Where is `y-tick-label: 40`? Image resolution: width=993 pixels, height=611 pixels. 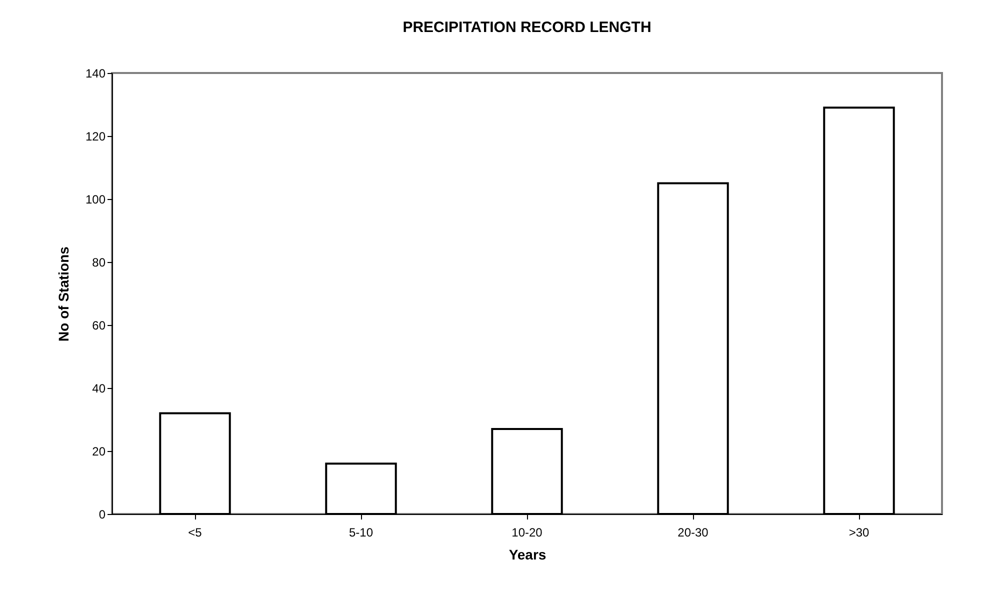 y-tick-label: 40 is located at coordinates (99, 389).